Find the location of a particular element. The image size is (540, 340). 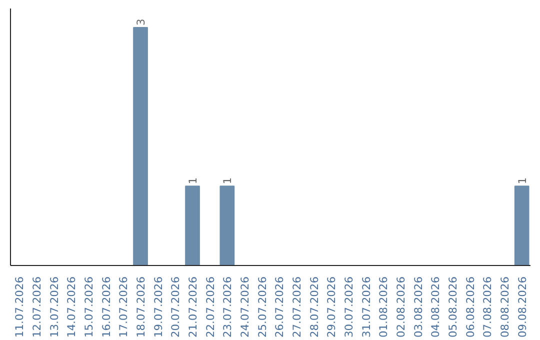

x-tick-label: 09.08.2026 is located at coordinates (522, 307).